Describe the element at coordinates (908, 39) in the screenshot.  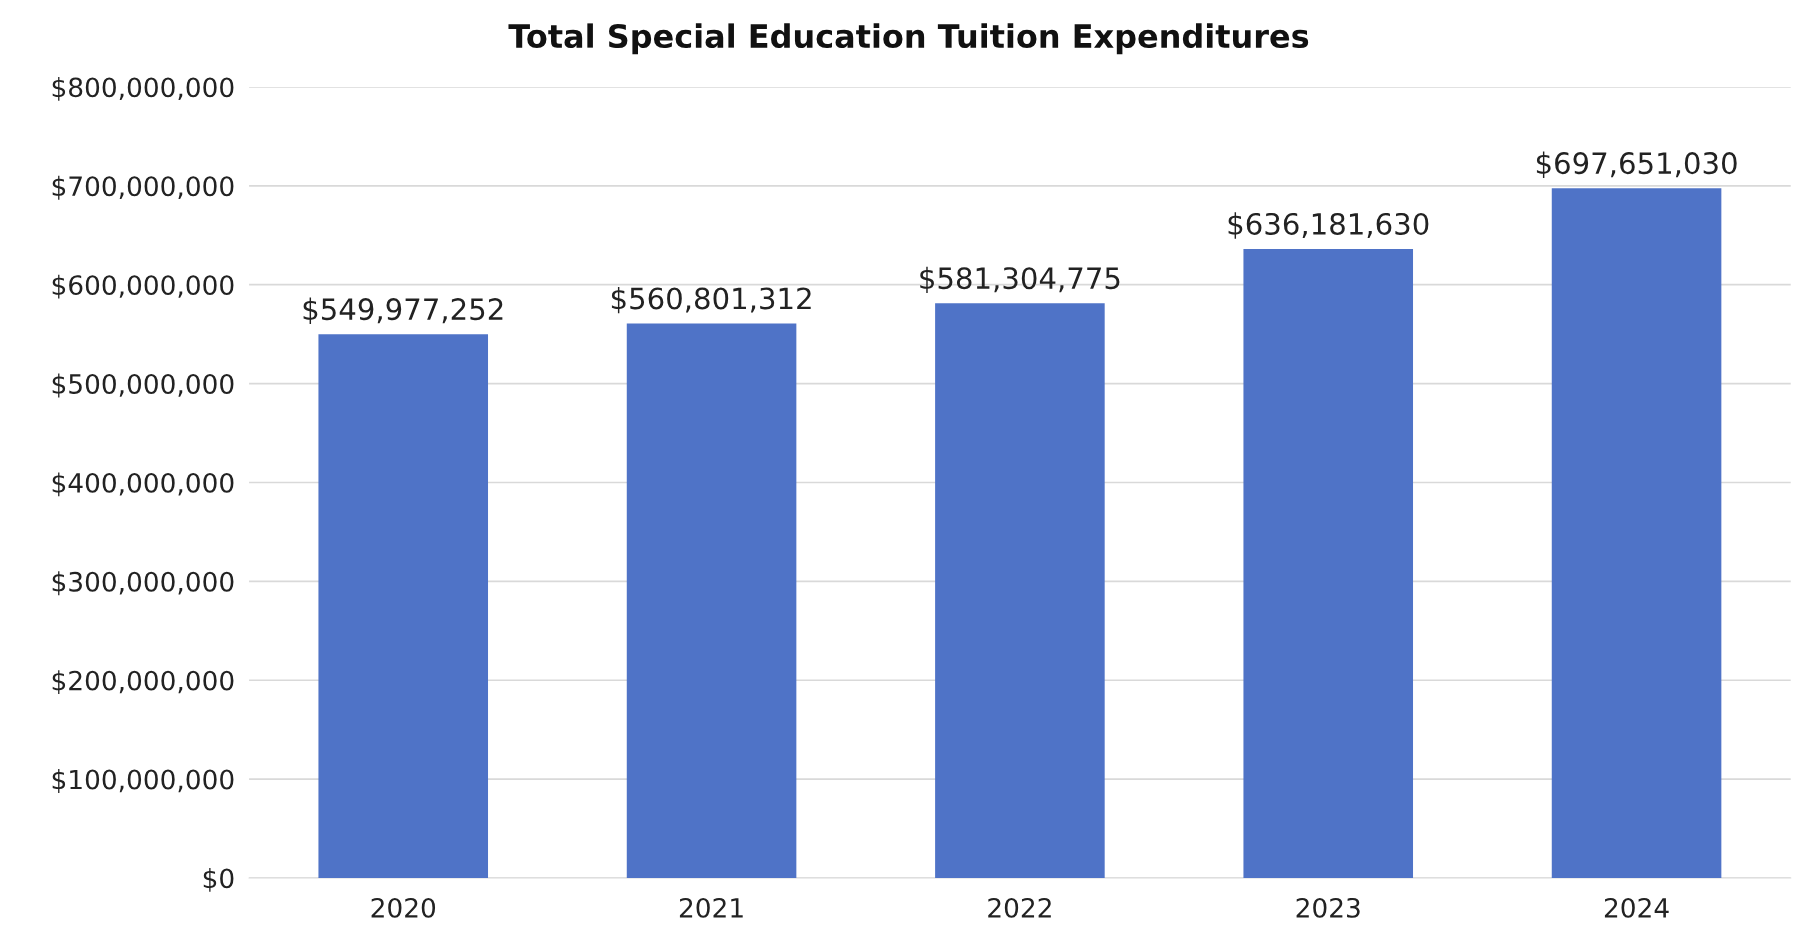
I see `chart-title: Total Special Education Tuition Expenditures` at that location.